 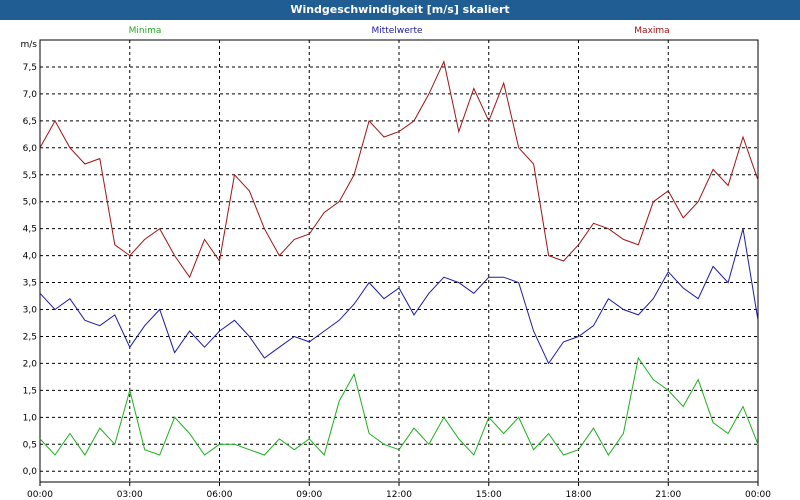 What do you see at coordinates (30, 95) in the screenshot?
I see `y-tick-label: 7,0` at bounding box center [30, 95].